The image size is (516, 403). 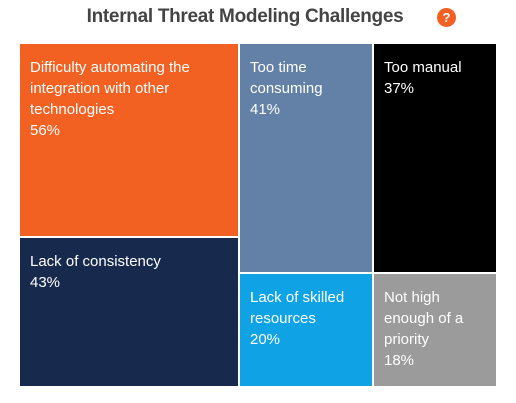 I want to click on tile-label: Lack of consistency, so click(x=95, y=261).